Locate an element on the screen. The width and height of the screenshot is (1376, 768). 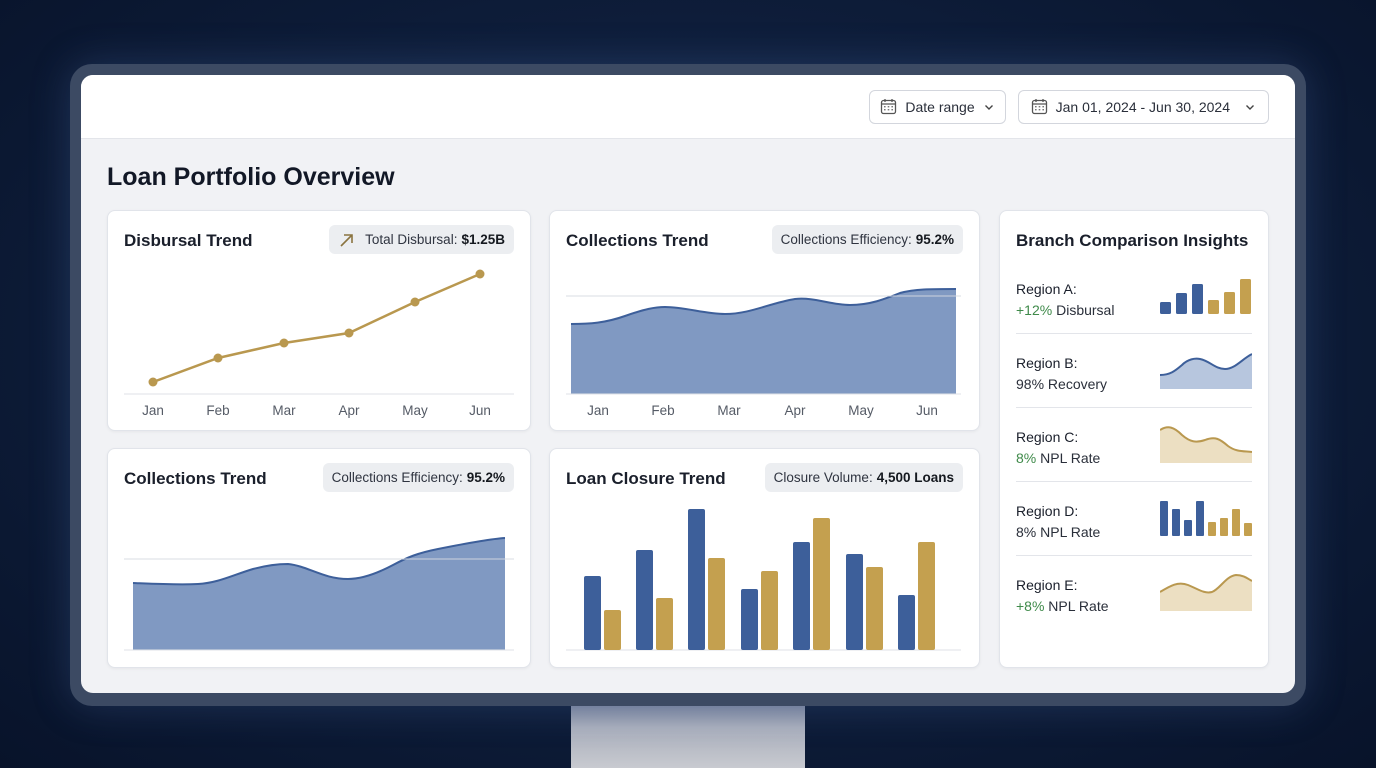
region-metric: +8% NPL Rate is located at coordinates (1062, 606).